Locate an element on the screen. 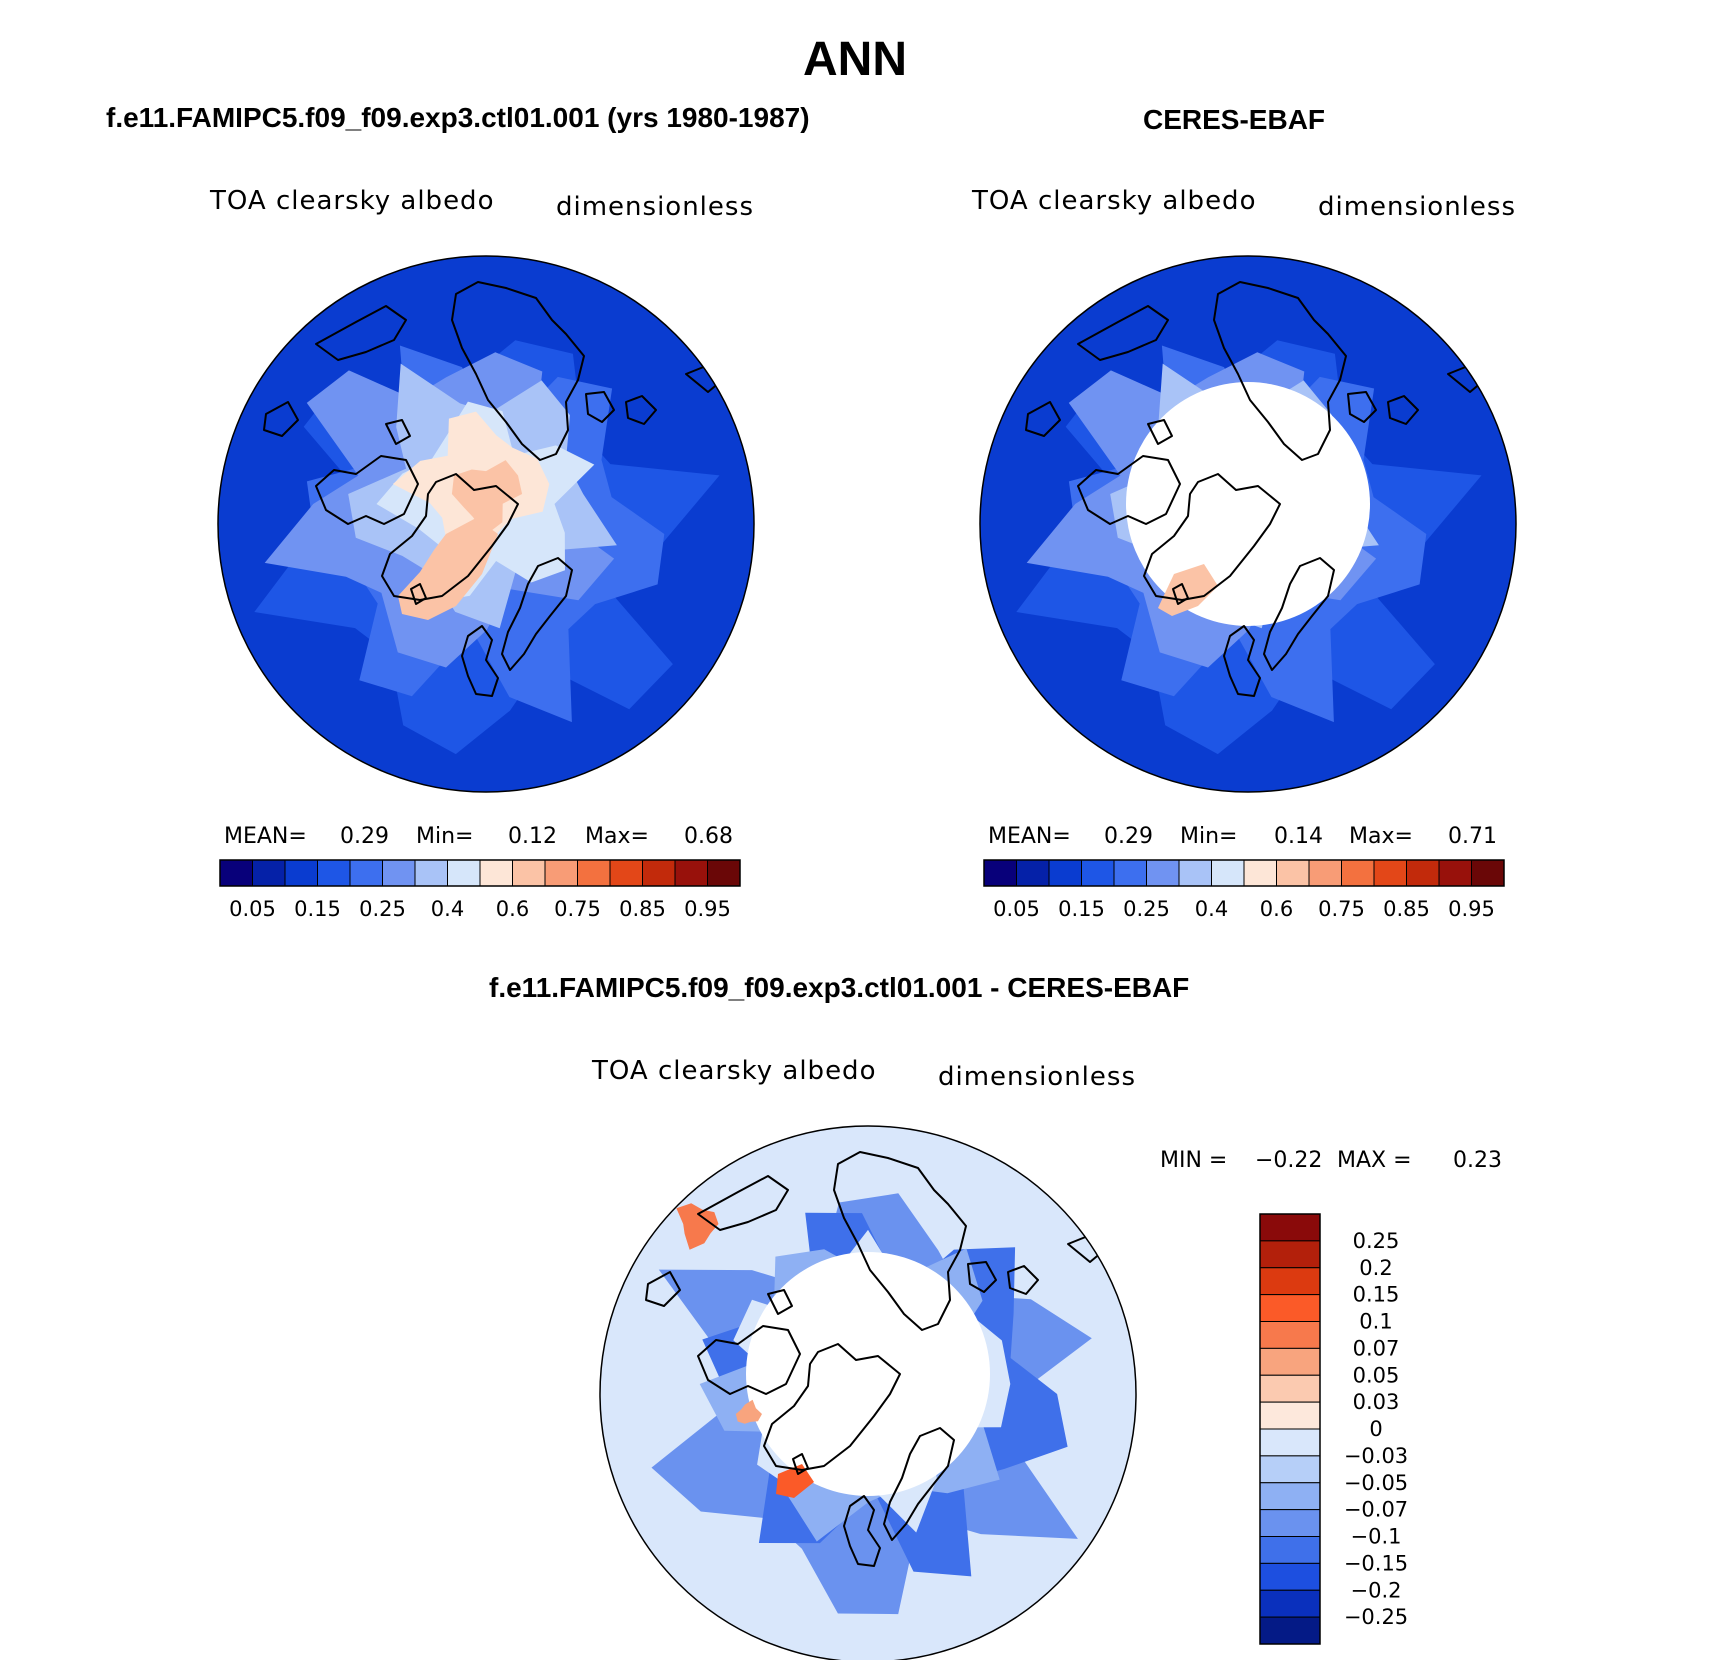 The width and height of the screenshot is (1710, 1660). colorbar-tick-label: 0.85 is located at coordinates (1406, 909).